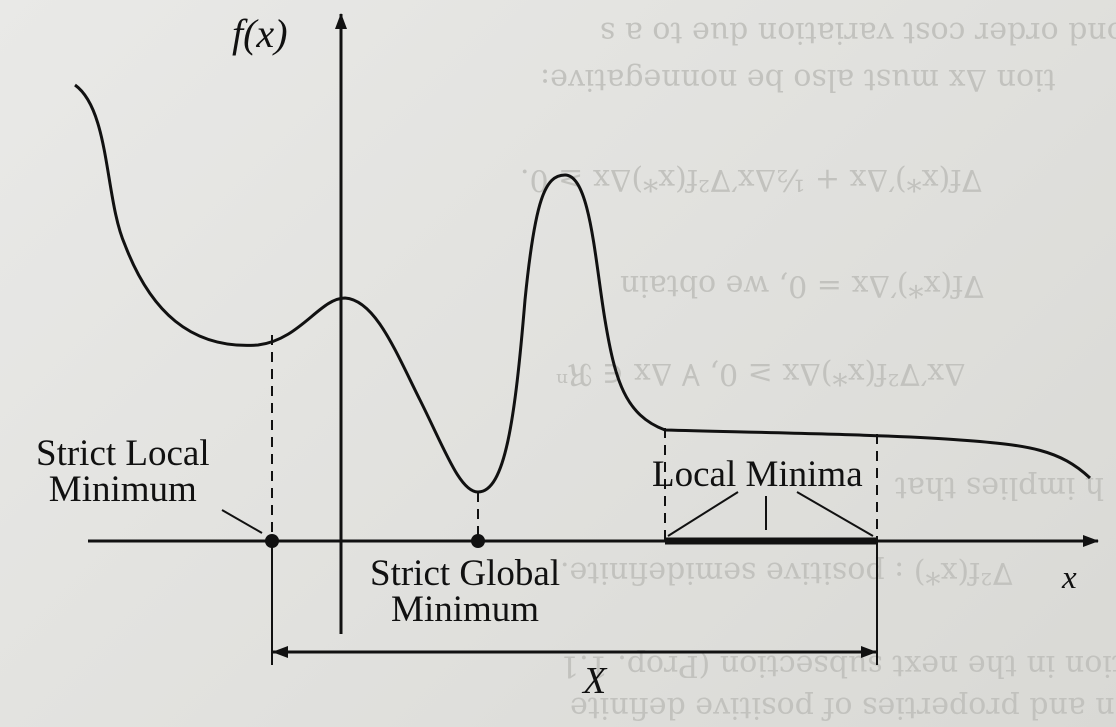  Describe the element at coordinates (465, 591) in the screenshot. I see `strict-global-minimum-label: Strict Global Minimum` at that location.